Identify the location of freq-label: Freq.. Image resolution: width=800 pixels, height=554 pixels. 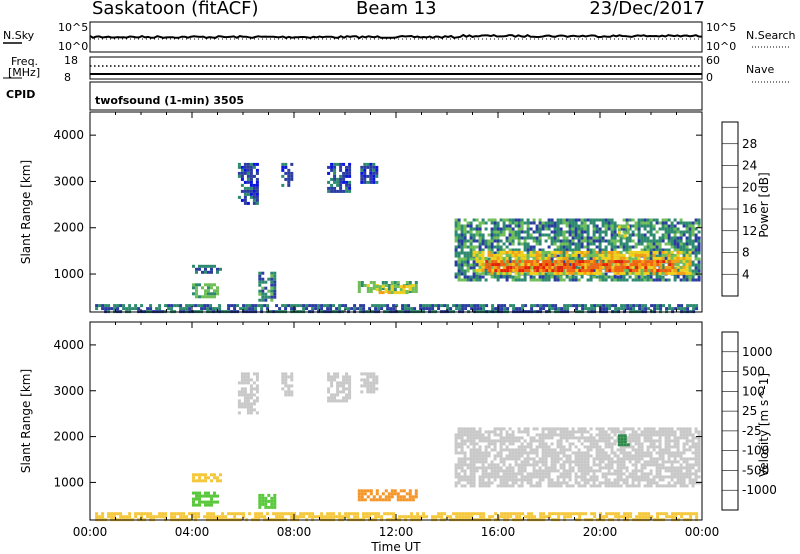
(25, 61).